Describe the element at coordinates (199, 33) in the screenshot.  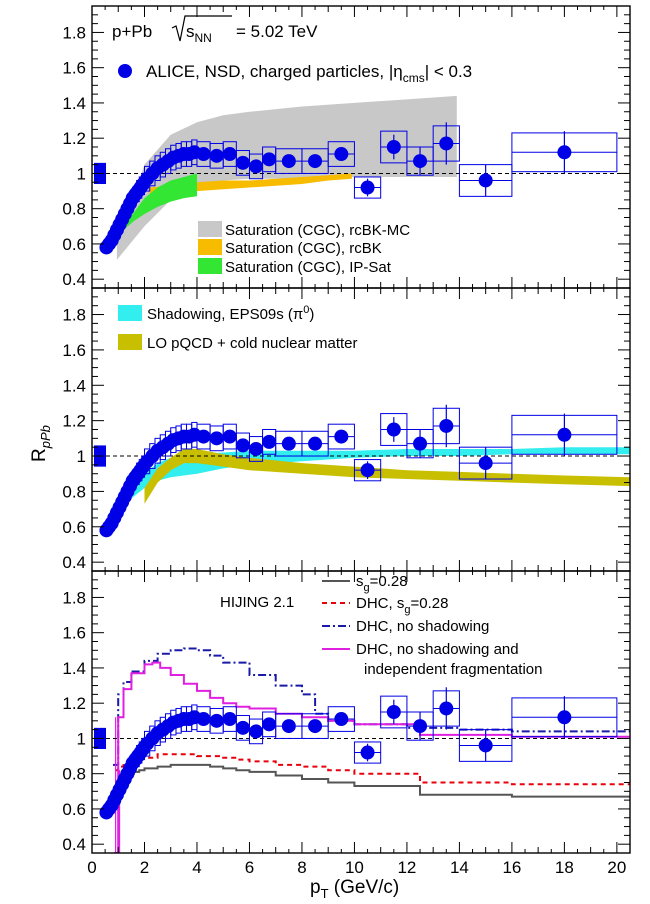
I see `sqrt-s: sNN` at that location.